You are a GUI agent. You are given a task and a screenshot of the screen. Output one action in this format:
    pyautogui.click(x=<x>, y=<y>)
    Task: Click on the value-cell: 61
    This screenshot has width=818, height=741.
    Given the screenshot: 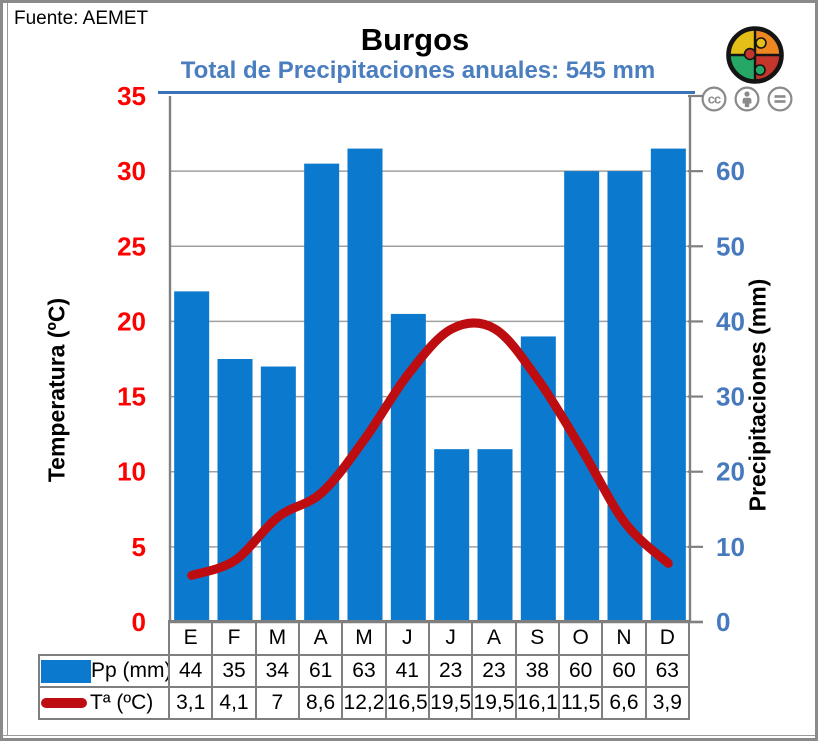 What is the action you would take?
    pyautogui.click(x=320, y=671)
    